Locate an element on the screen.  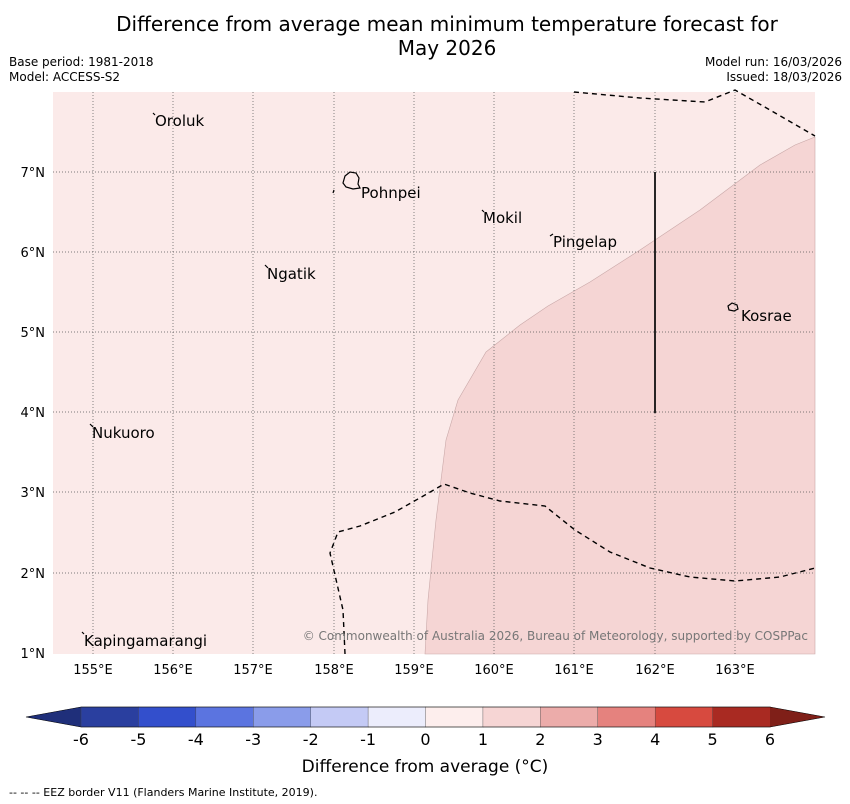
lat-label-5n: 5°N is located at coordinates (33, 333).